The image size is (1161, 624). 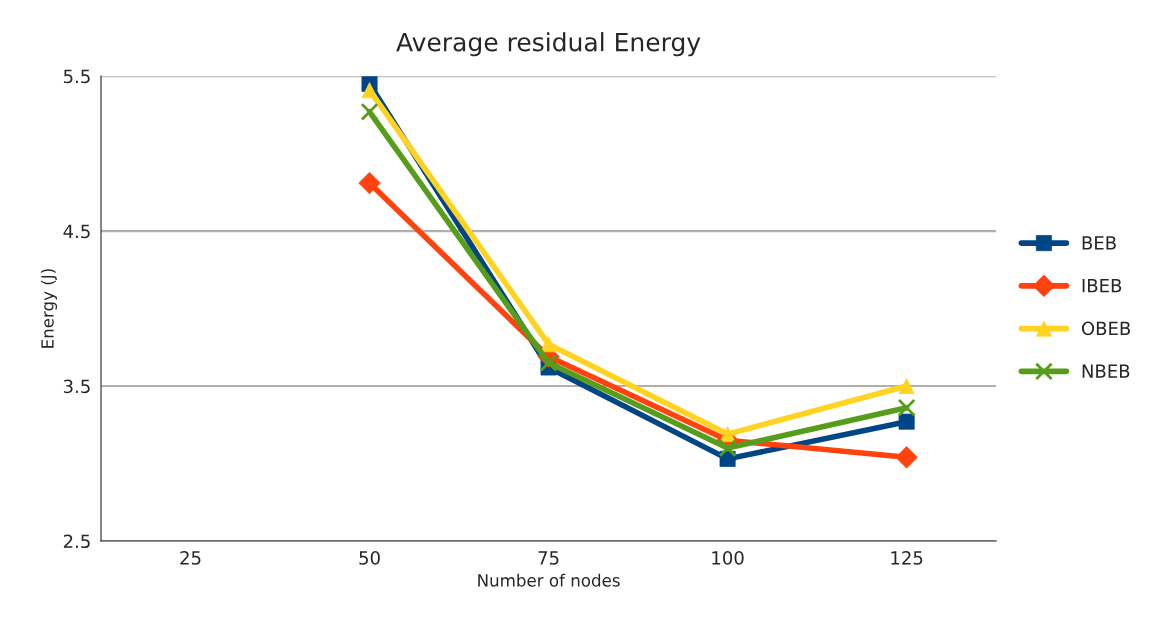 I want to click on y-tick-label: 4.5, so click(x=76, y=231).